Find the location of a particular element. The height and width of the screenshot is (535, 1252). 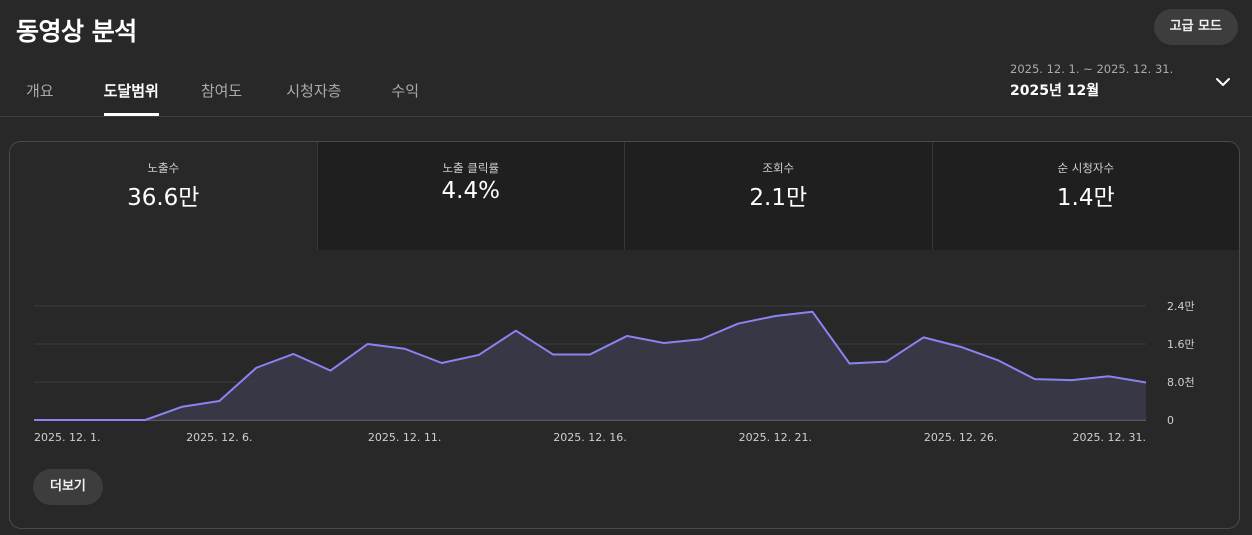

y-tick-label: 2.4만 is located at coordinates (1181, 306).